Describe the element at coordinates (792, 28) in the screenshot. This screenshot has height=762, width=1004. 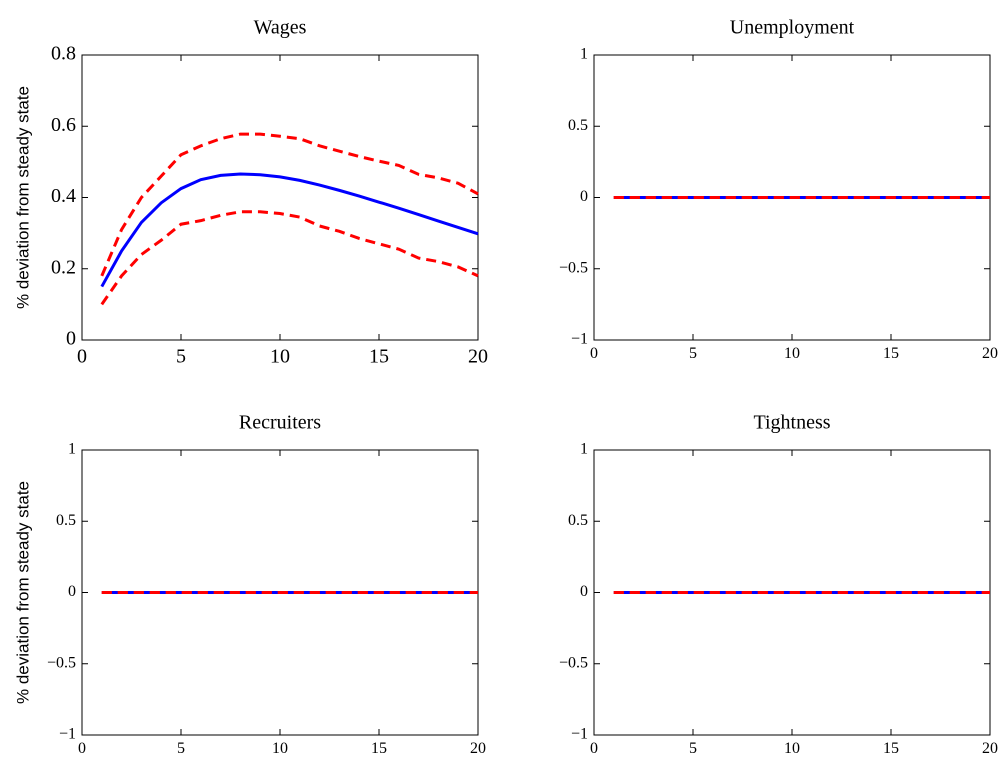
I see `subplot-title: Unemployment` at that location.